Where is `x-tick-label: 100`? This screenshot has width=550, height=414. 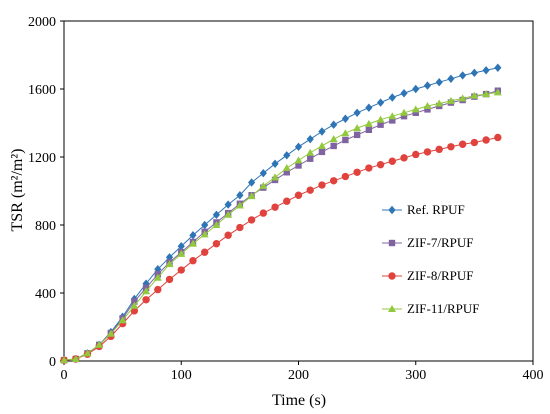 x-tick-label: 100 is located at coordinates (181, 375).